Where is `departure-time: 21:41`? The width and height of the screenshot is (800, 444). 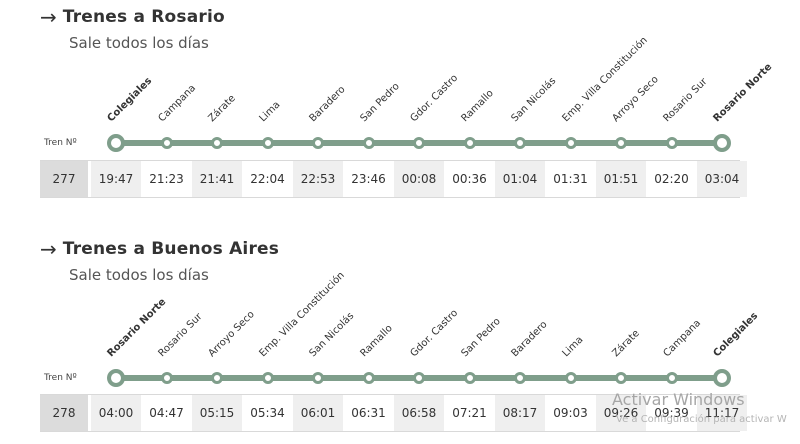 departure-time: 21:41 is located at coordinates (217, 179).